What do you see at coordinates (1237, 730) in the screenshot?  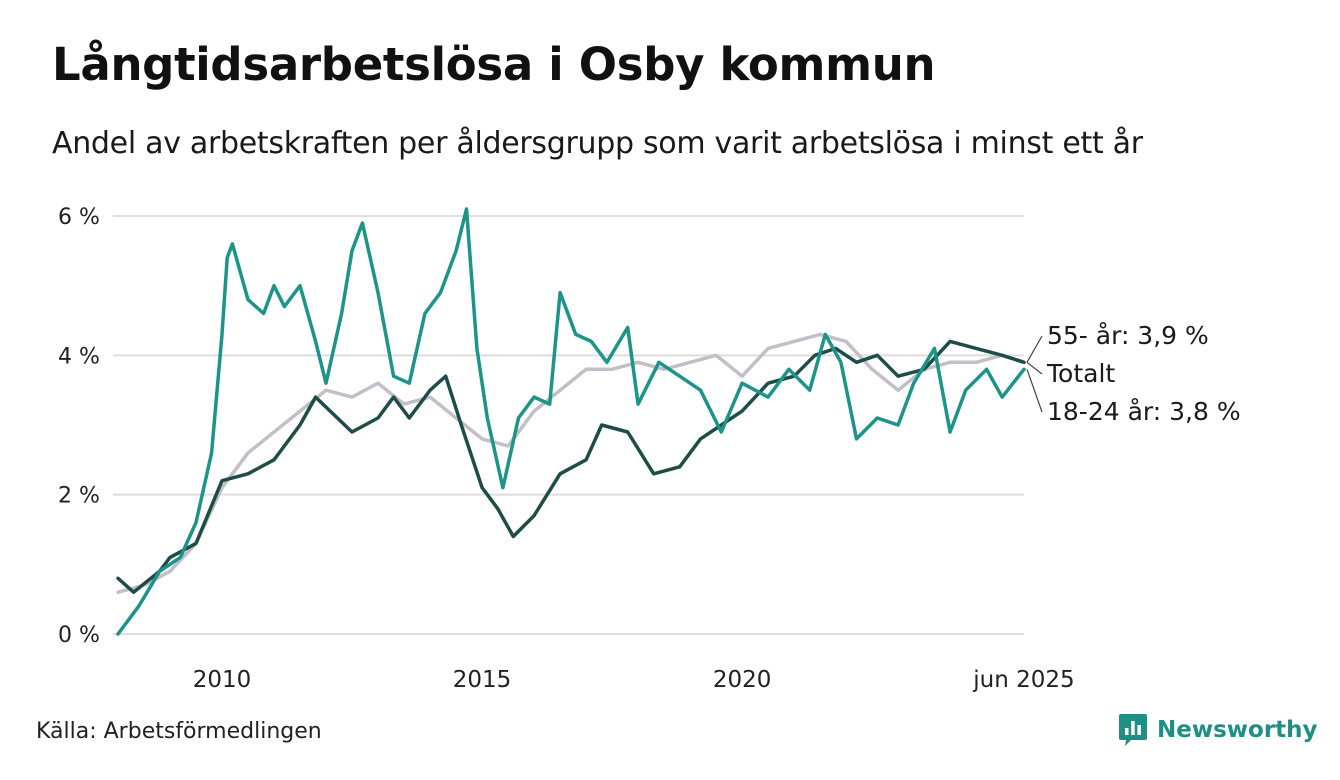 I see `brand-name: Newsworthy` at bounding box center [1237, 730].